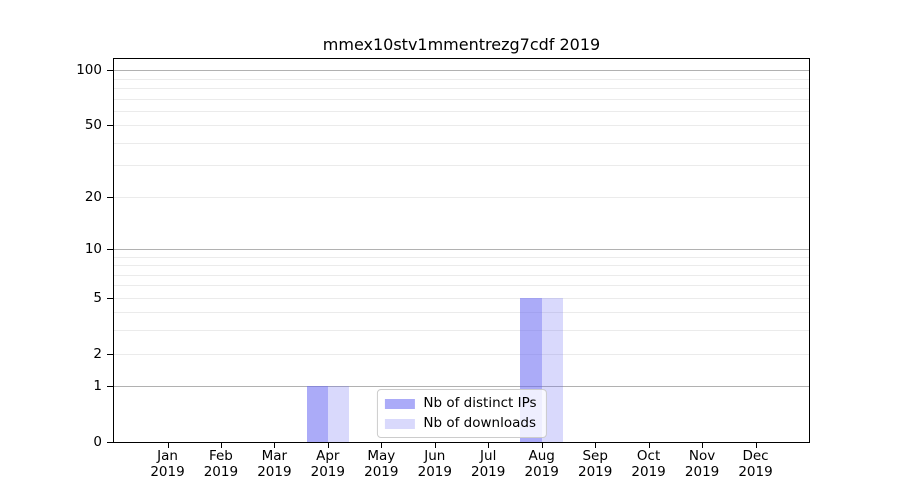  What do you see at coordinates (702, 464) in the screenshot?
I see `x-tick-label: Nov 2019` at bounding box center [702, 464].